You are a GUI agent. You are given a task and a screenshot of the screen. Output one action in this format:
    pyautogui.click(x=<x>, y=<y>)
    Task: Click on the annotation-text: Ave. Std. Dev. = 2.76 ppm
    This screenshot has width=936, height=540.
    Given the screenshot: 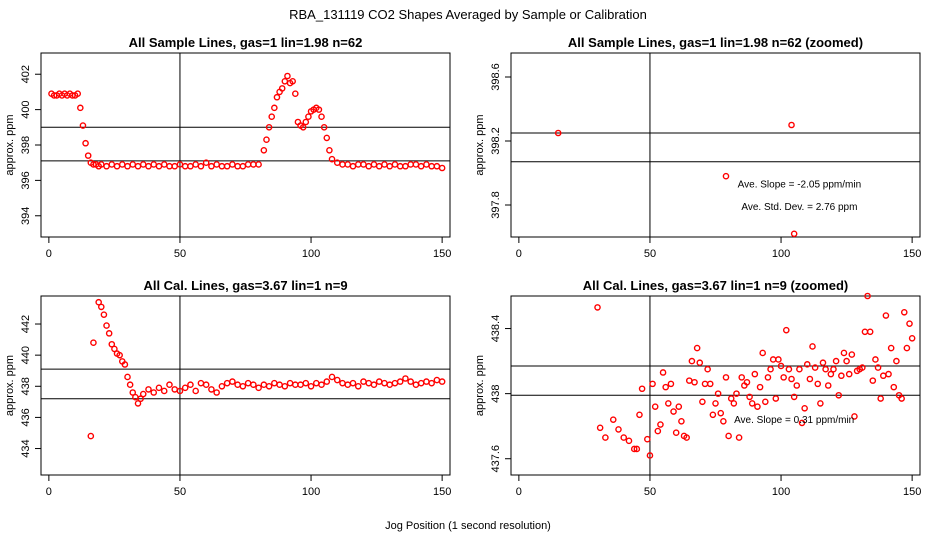 What is the action you would take?
    pyautogui.click(x=799, y=207)
    